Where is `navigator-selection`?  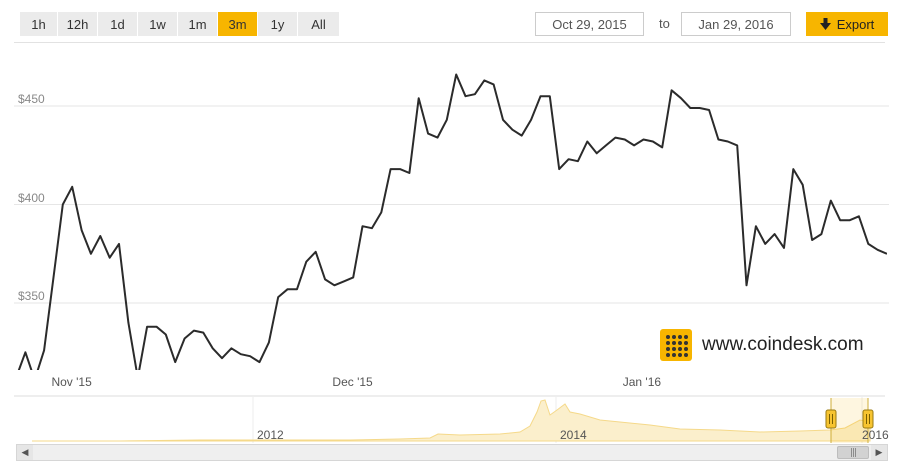 navigator-selection is located at coordinates (849, 420).